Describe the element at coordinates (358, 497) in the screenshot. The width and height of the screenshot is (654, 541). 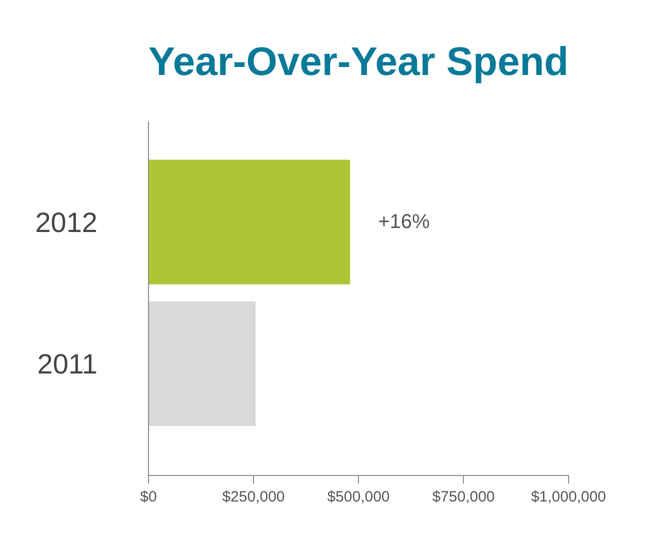
I see `x-tick-label: $500,000` at that location.